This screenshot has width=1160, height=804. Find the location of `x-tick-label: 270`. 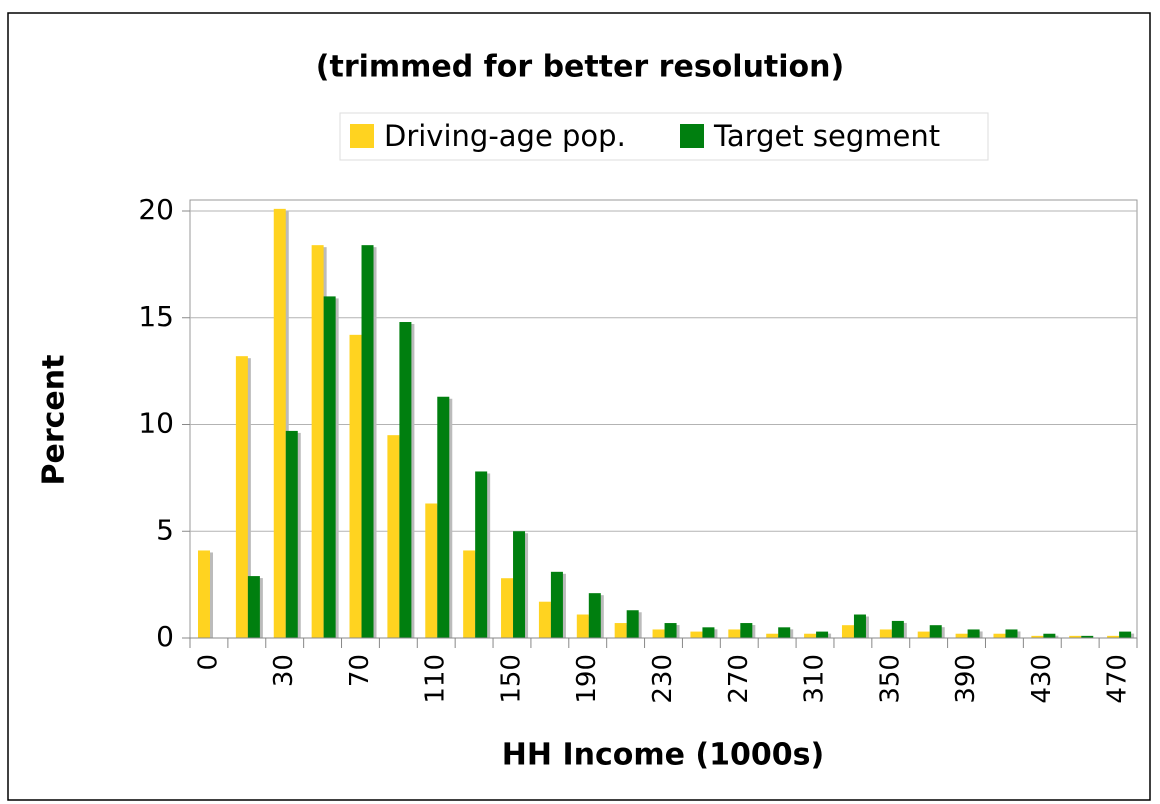

x-tick-label: 270 is located at coordinates (739, 679).